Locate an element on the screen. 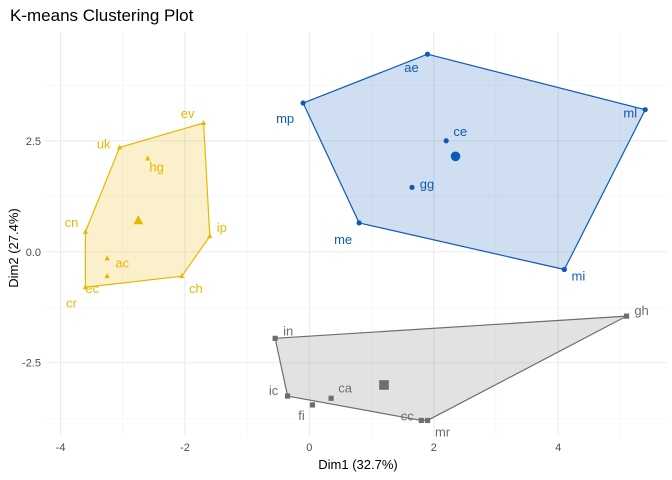  point-label: mp is located at coordinates (285, 118).